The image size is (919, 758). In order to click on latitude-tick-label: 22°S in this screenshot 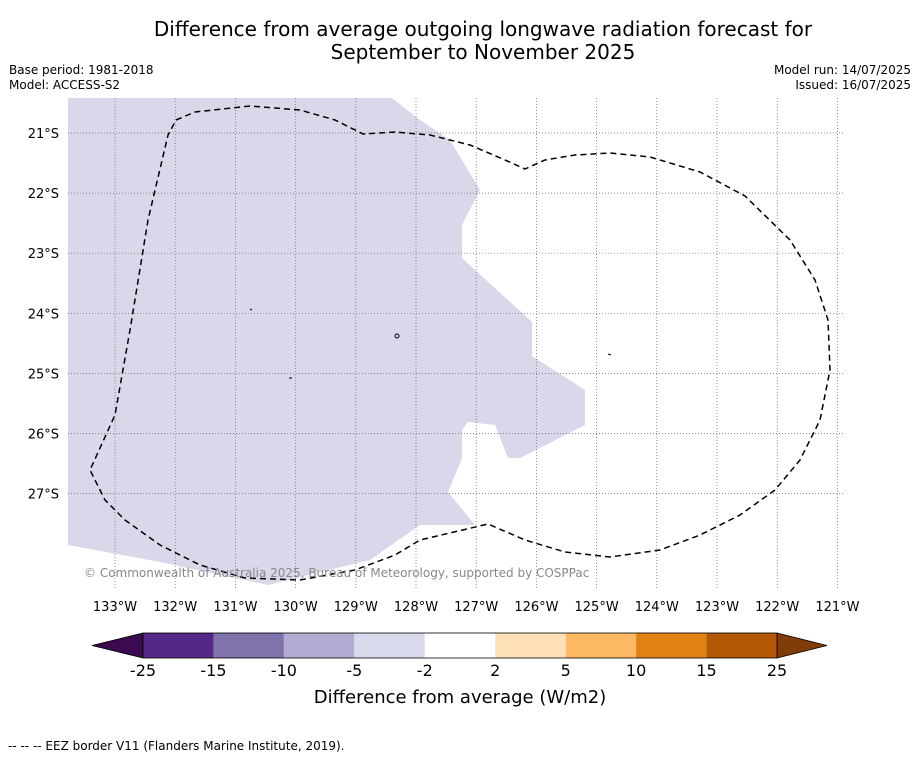, I will do `click(43, 194)`.